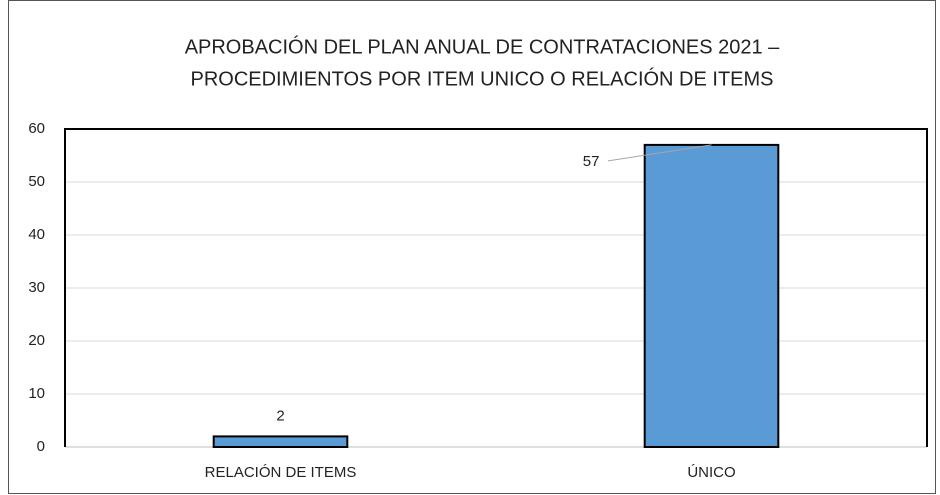 Image resolution: width=940 pixels, height=495 pixels. Describe the element at coordinates (36, 234) in the screenshot. I see `y-tick-label: 40` at that location.